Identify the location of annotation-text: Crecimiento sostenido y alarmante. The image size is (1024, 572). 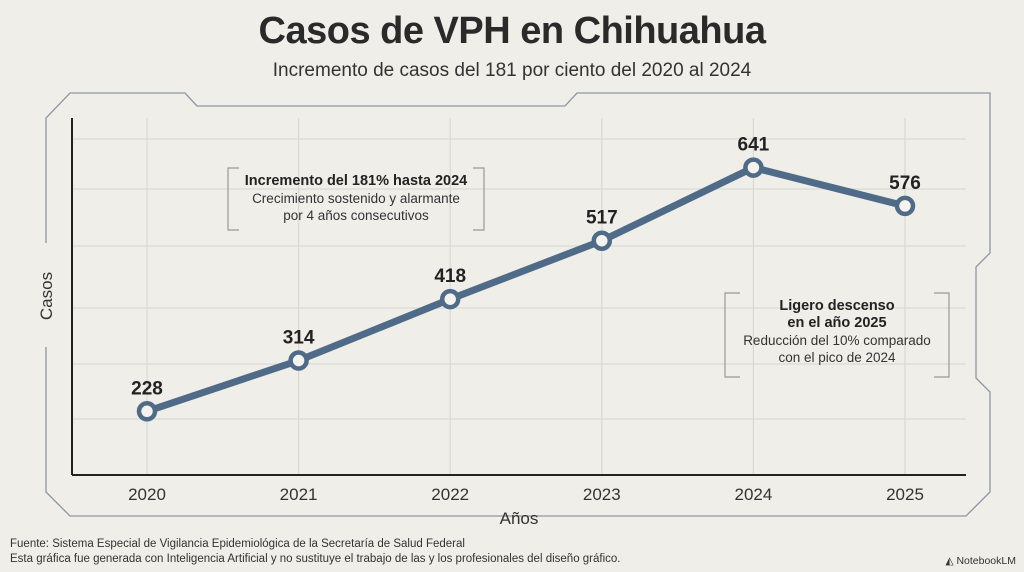
(356, 198).